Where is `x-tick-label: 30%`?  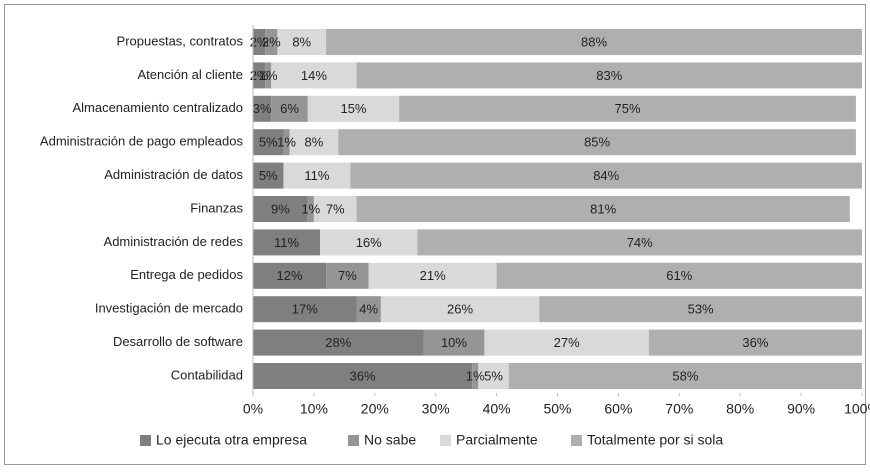 x-tick-label: 30% is located at coordinates (436, 409).